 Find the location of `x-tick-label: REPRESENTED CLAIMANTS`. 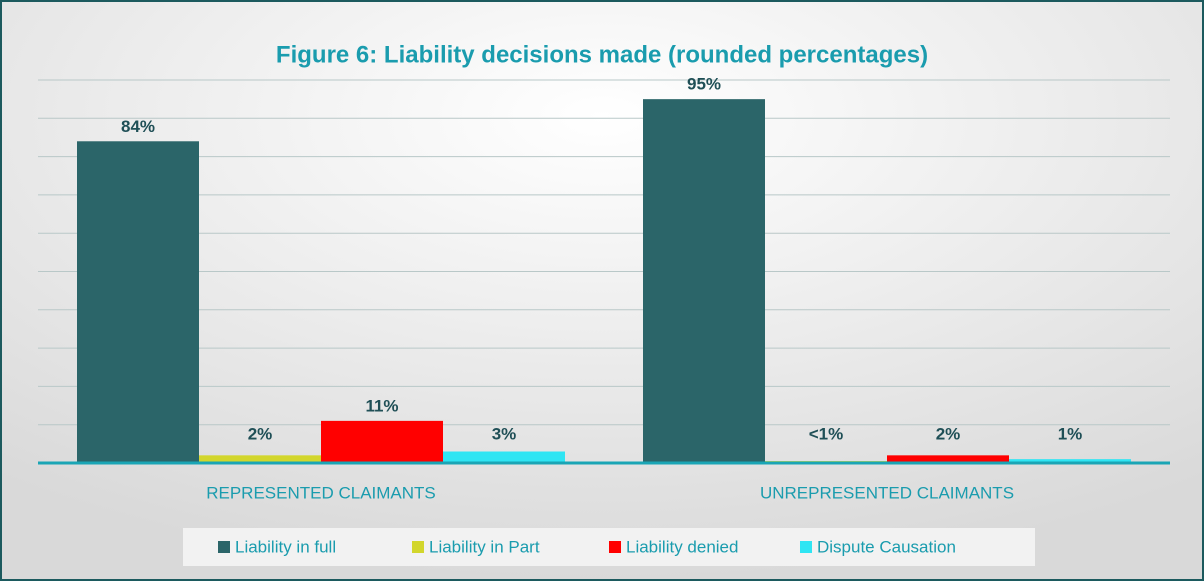

x-tick-label: REPRESENTED CLAIMANTS is located at coordinates (321, 492).